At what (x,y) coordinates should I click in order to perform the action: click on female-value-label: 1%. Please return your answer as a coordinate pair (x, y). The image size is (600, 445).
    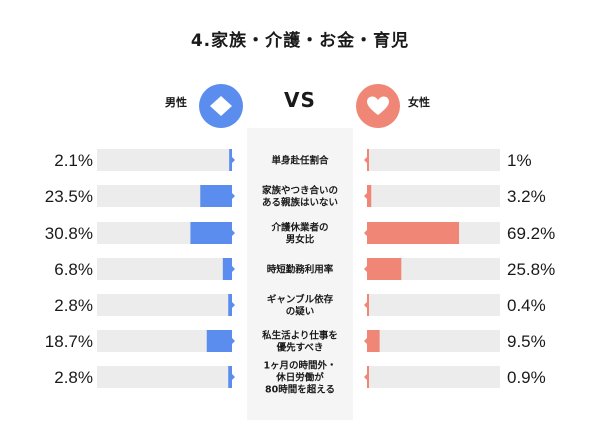
    Looking at the image, I should click on (519, 160).